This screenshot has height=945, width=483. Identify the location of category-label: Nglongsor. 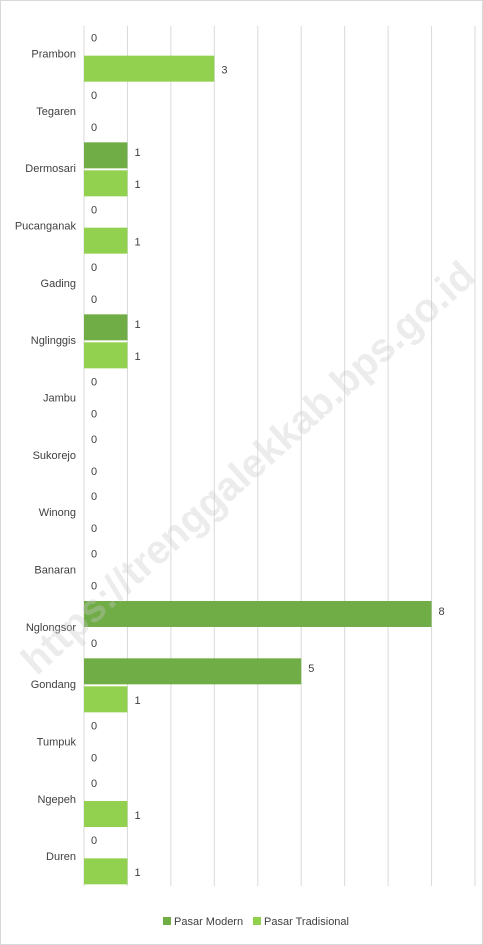
(51, 628).